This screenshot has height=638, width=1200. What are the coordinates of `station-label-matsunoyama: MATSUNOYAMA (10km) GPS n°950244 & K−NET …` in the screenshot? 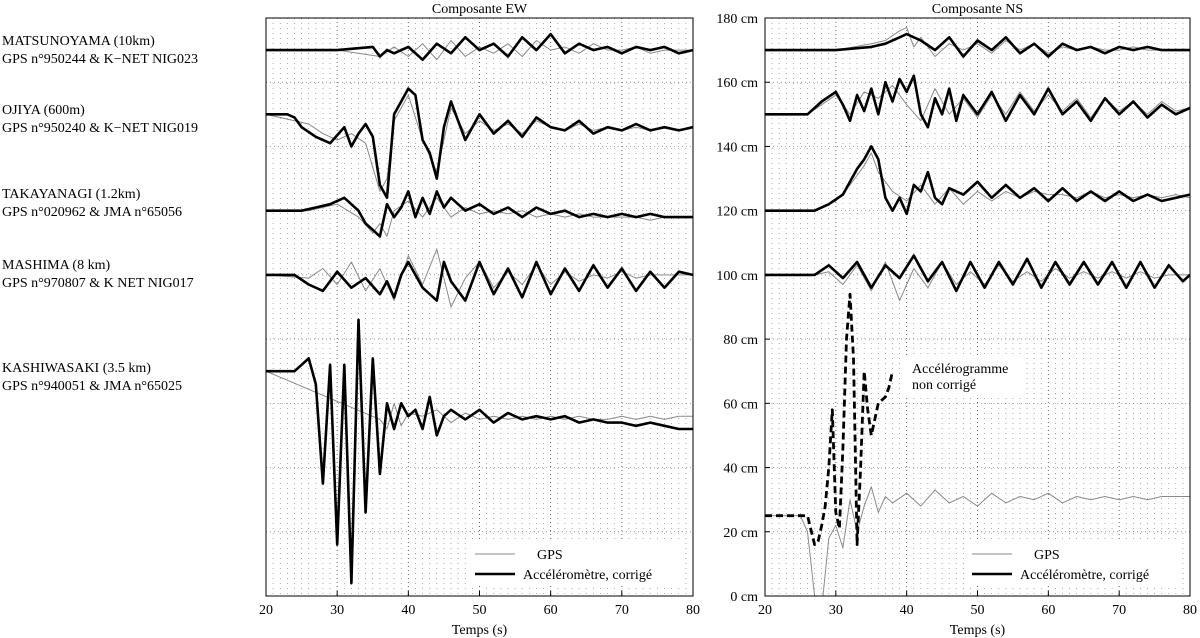 It's located at (100, 51).